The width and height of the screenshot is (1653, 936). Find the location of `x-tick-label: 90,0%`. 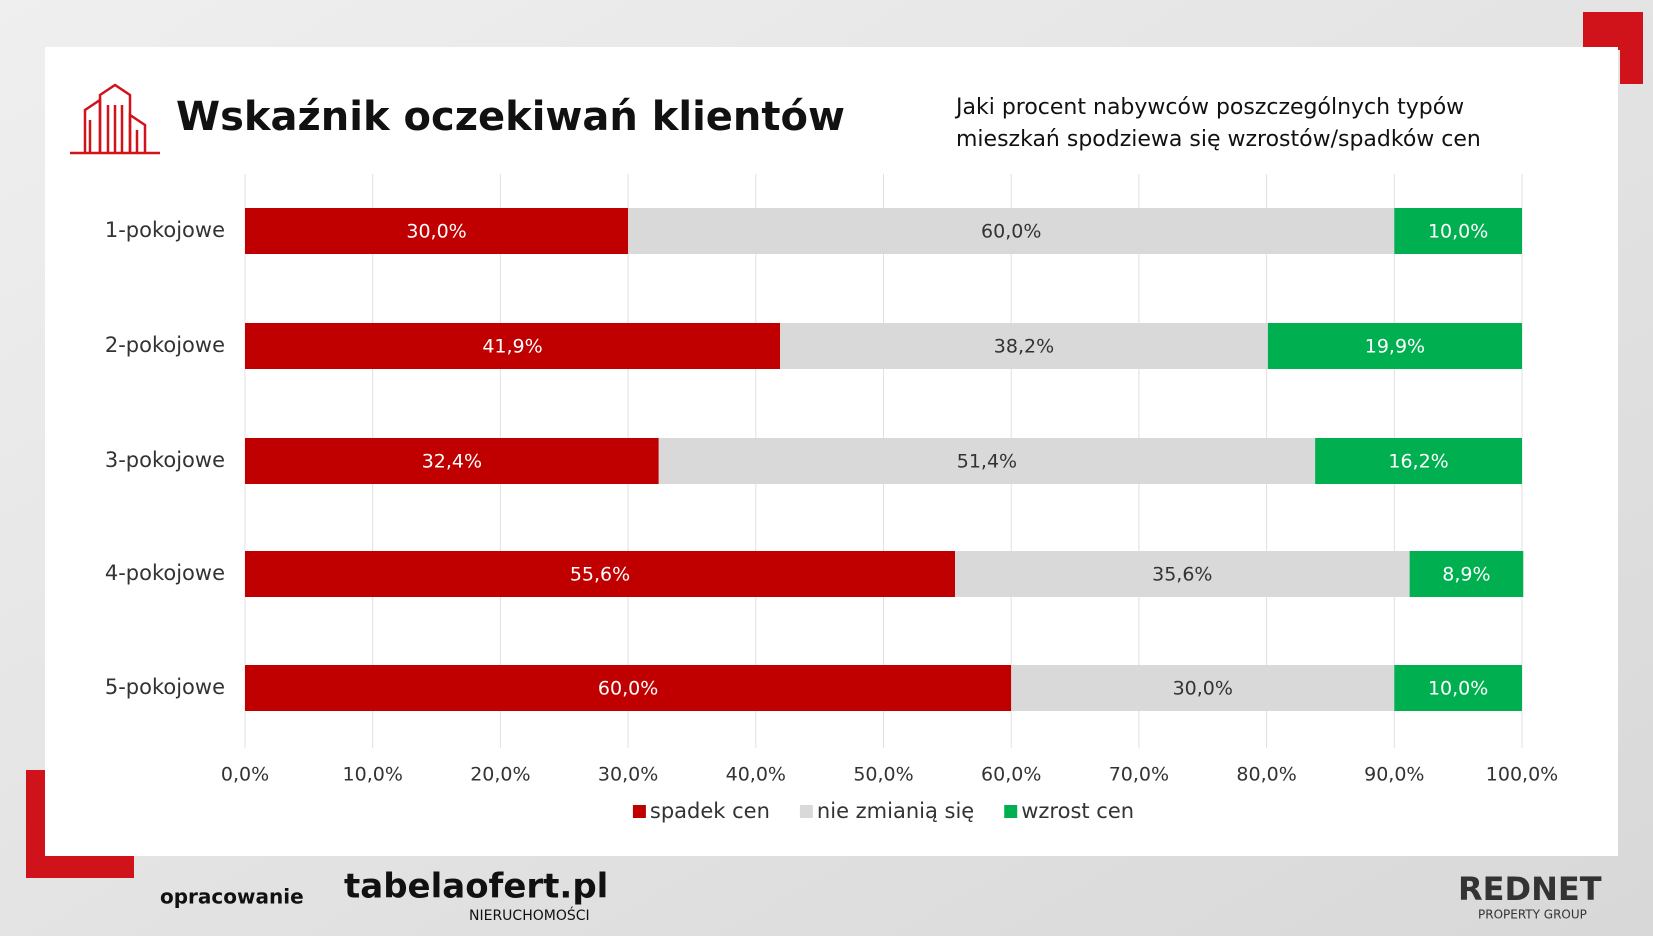

x-tick-label: 90,0% is located at coordinates (1394, 775).